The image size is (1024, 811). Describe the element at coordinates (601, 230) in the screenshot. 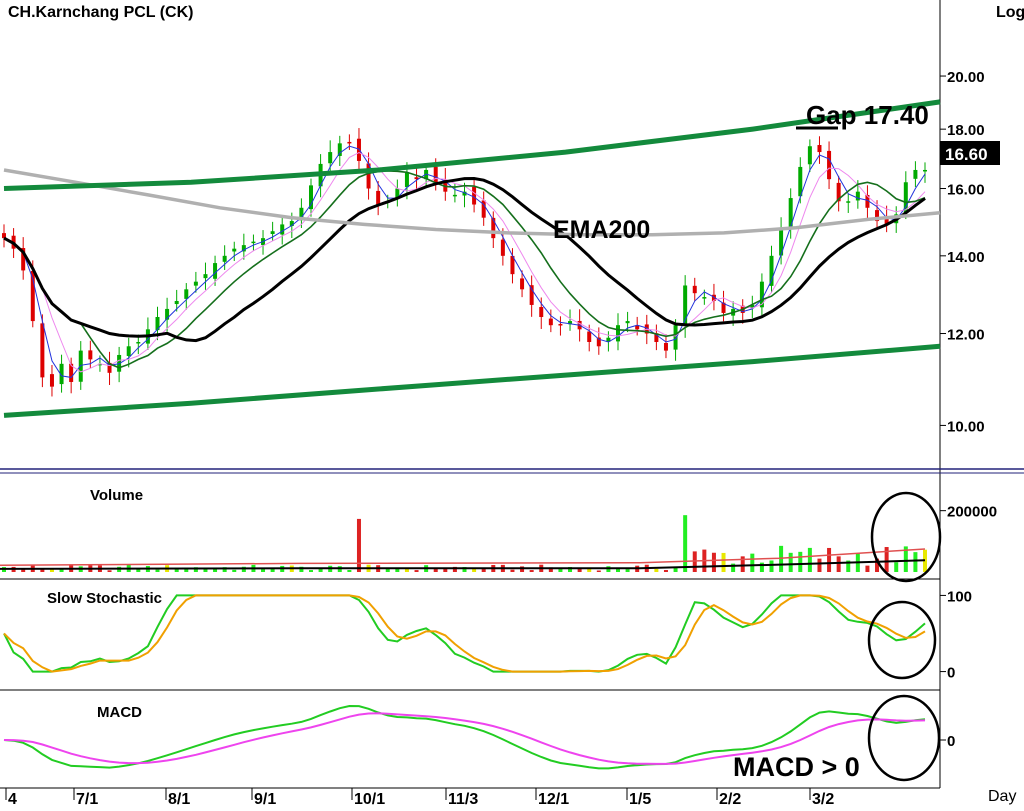

I see `ema200-annotation: EMA200` at that location.